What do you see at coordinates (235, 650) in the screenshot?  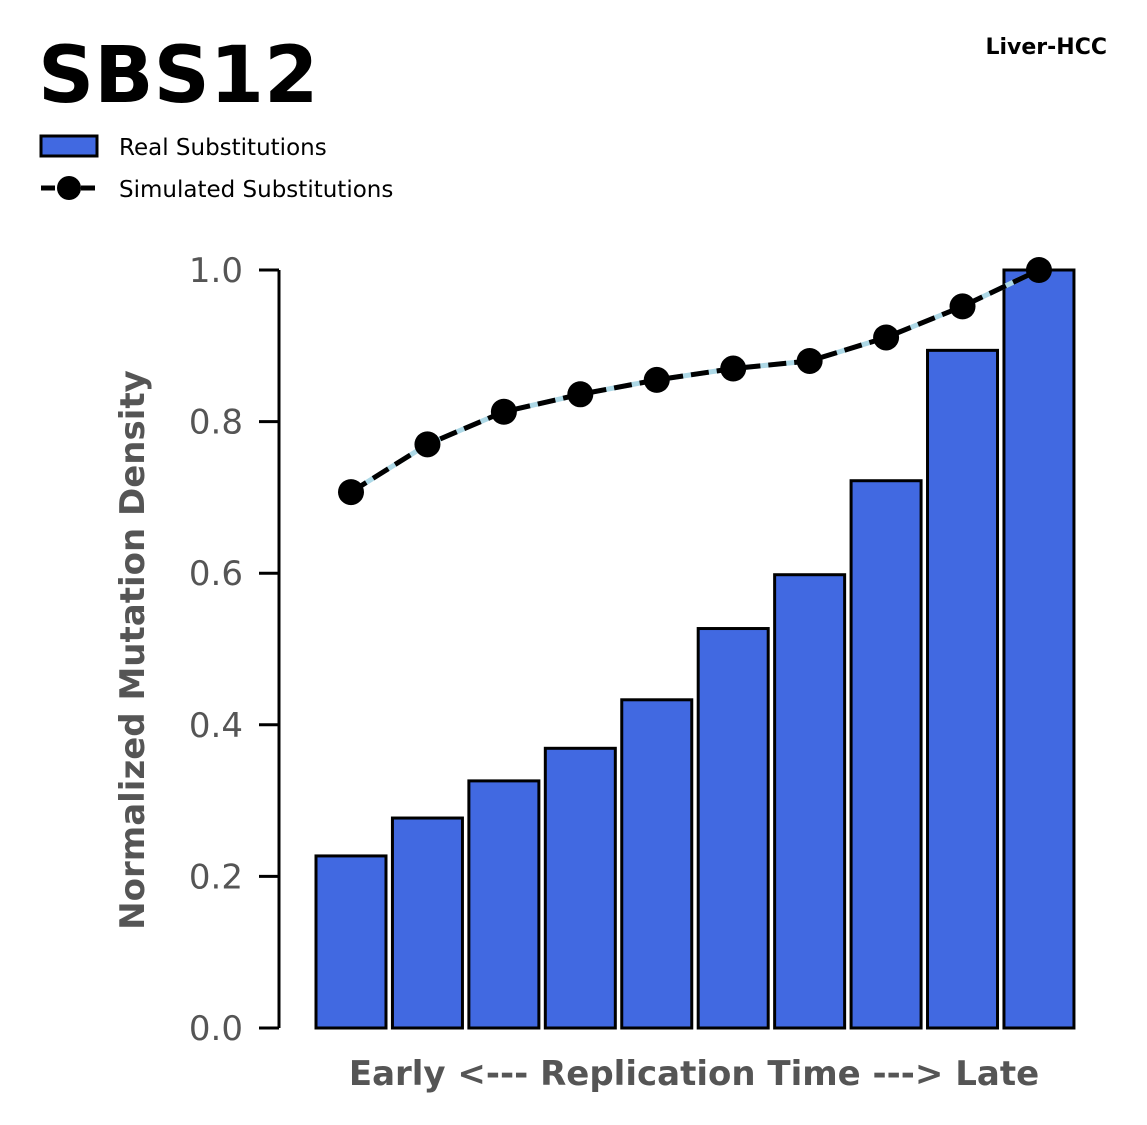 I see `y-axis: 0.0 0.2 0.4 0.6 0.8 1.0` at bounding box center [235, 650].